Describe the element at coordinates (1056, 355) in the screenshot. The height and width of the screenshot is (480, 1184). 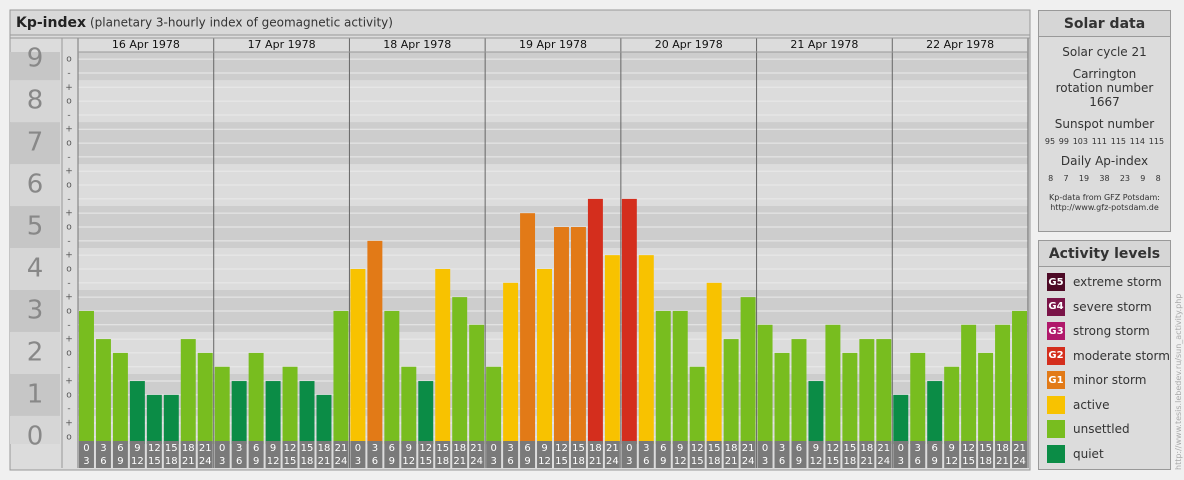
I see `level-swatch: G2` at that location.